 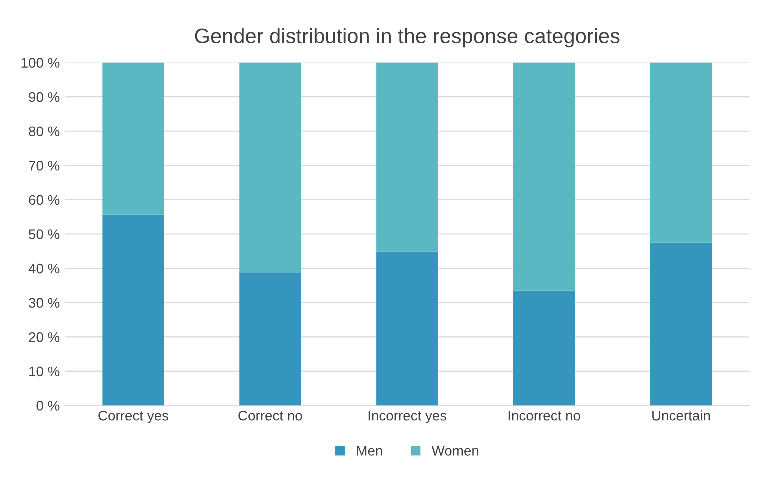 I want to click on x-tick-label: Uncertain, so click(x=681, y=415).